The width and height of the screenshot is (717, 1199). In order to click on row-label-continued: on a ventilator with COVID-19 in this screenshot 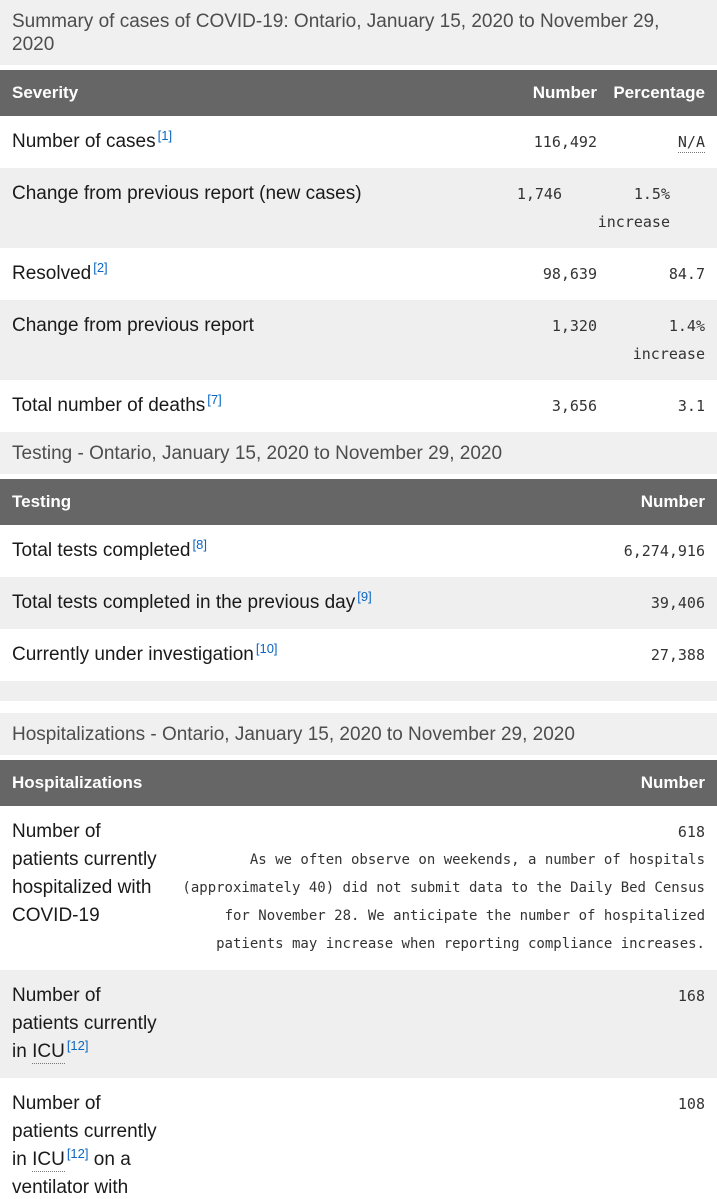, I will do `click(71, 1173)`.